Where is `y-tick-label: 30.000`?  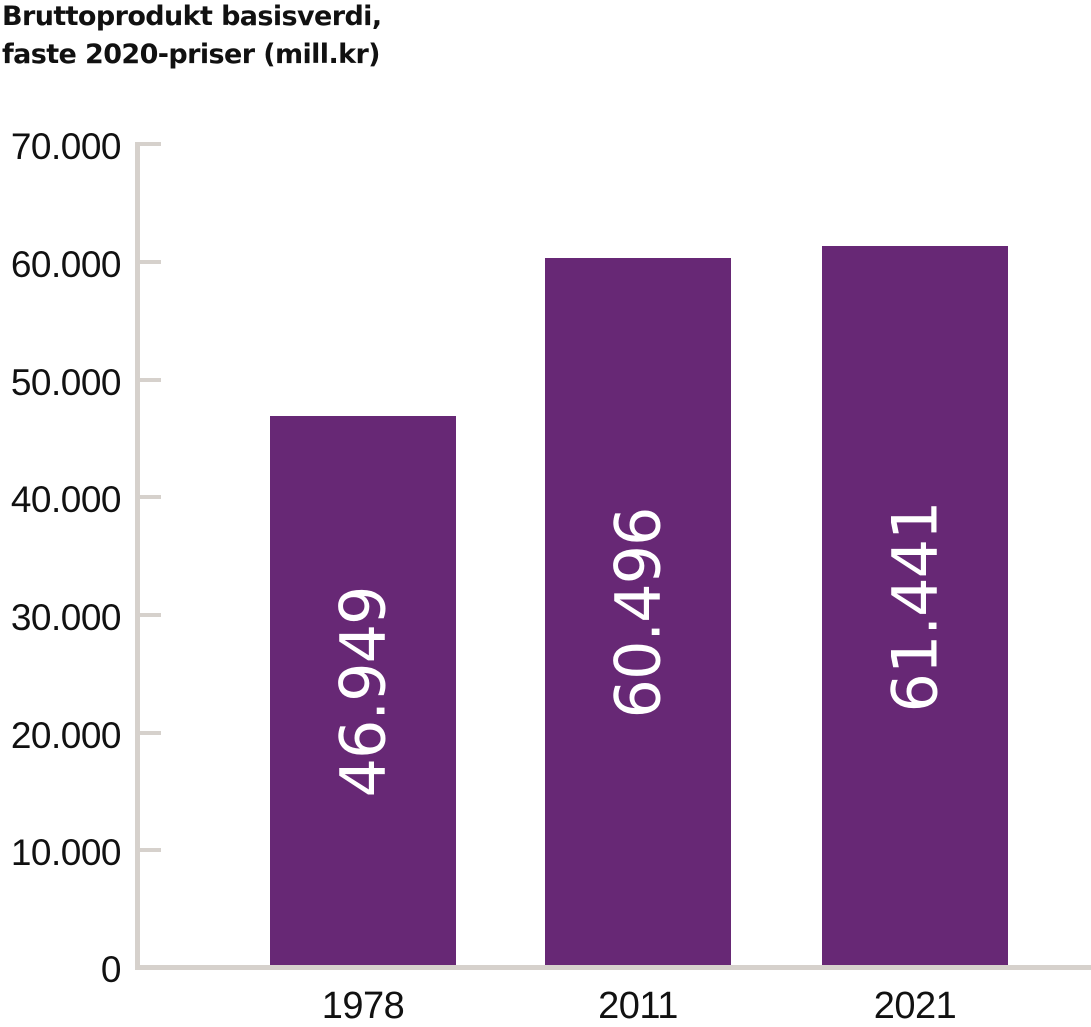
y-tick-label: 30.000 is located at coordinates (66, 617).